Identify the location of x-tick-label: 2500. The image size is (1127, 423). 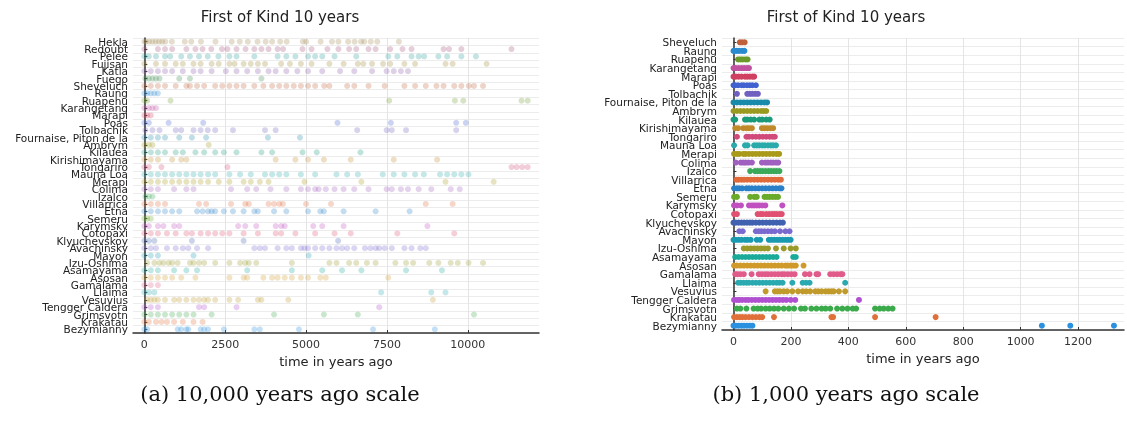
(225, 344).